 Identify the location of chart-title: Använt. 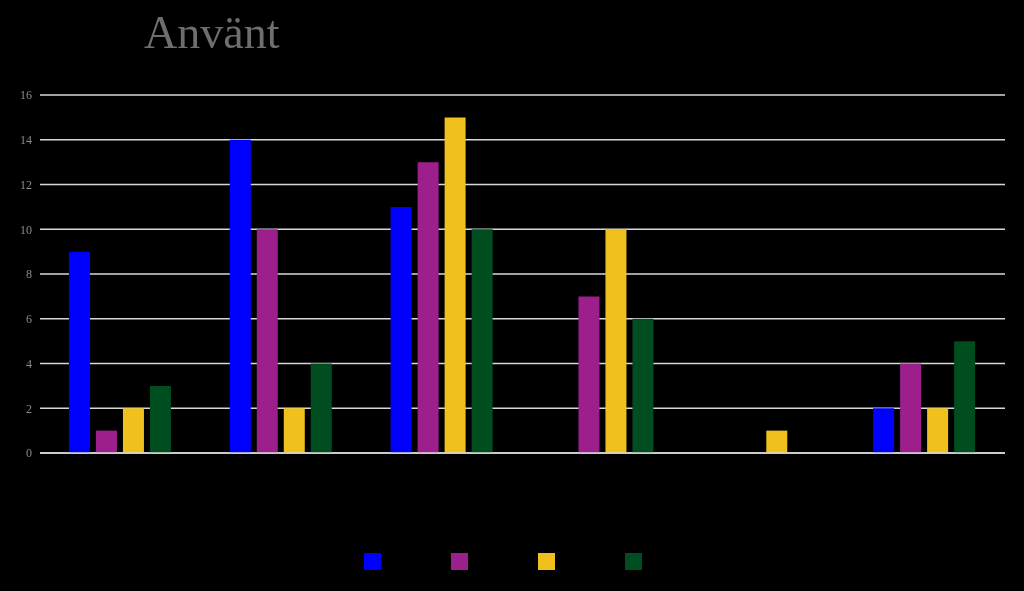
(212, 32).